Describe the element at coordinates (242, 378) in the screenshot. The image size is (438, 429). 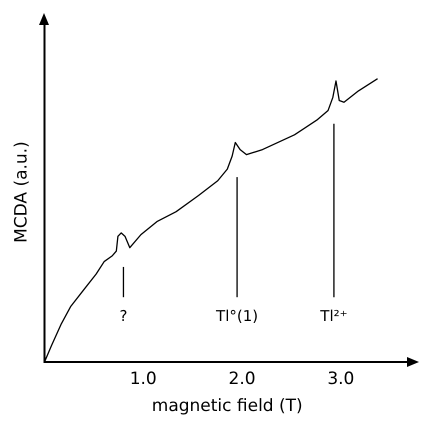
I see `x-tick-label: 2.0` at that location.